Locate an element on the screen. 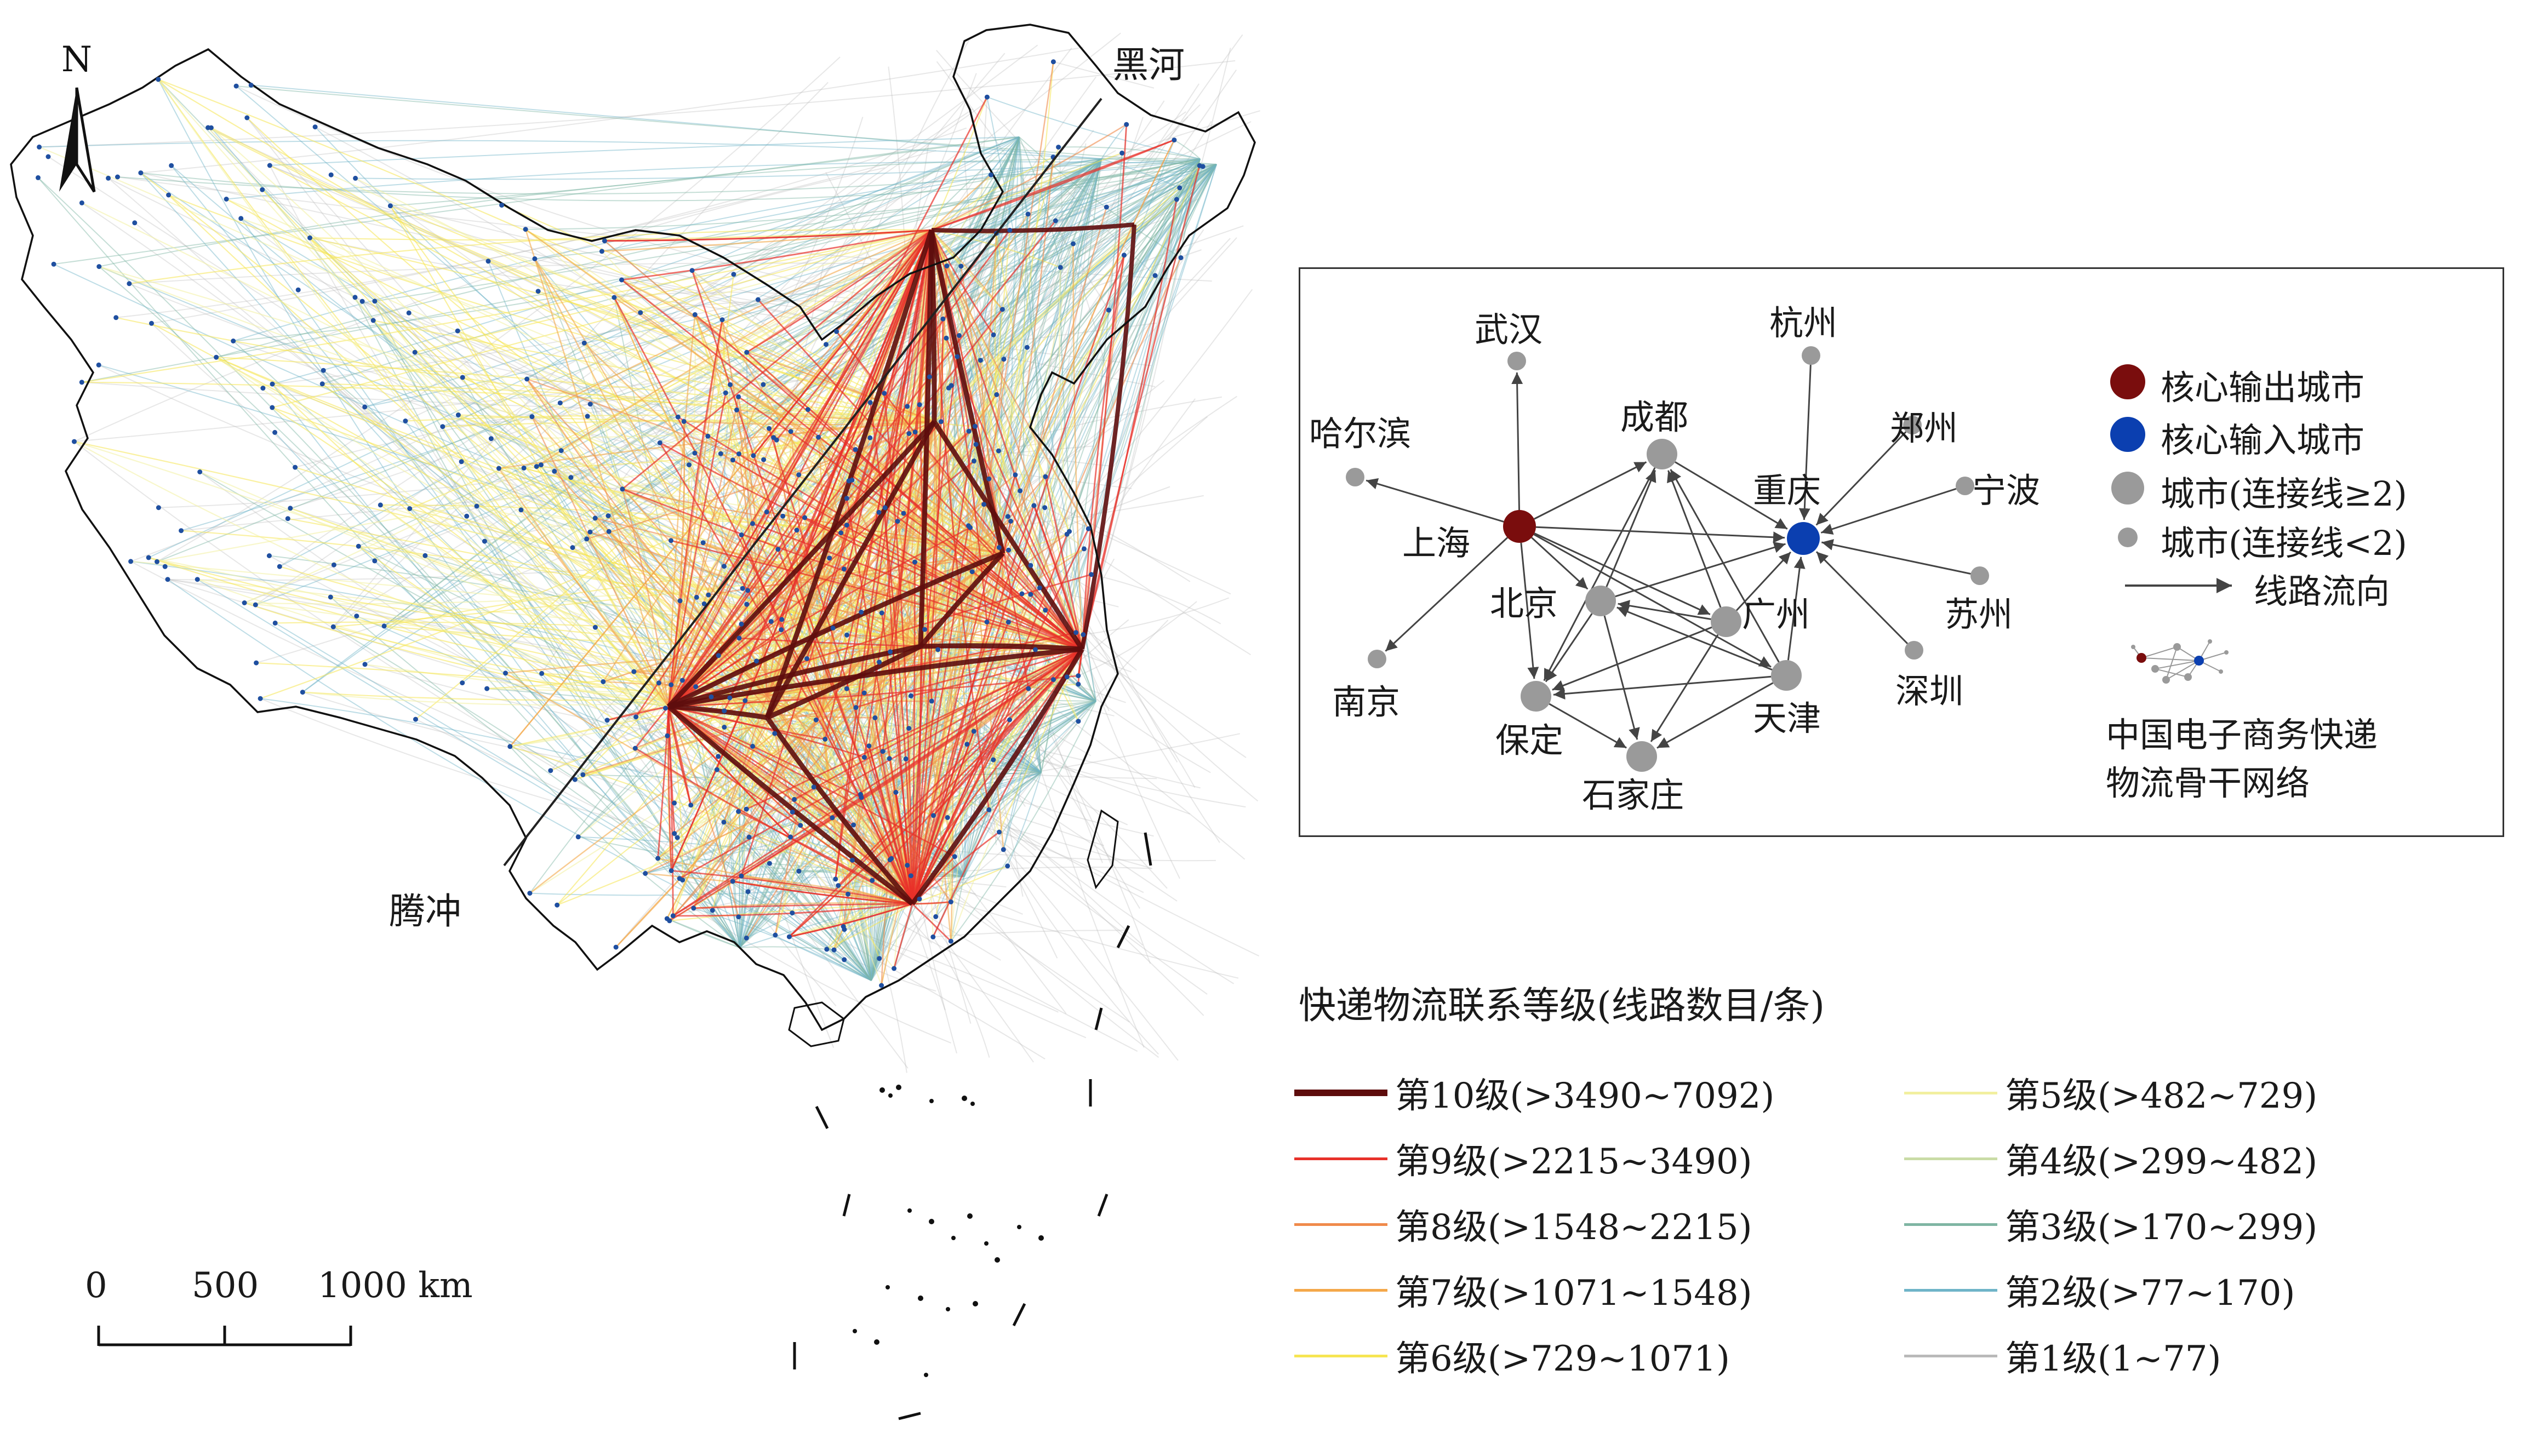 The height and width of the screenshot is (1456, 2525). legend-label: 第5级(>482~729) is located at coordinates (2161, 1096).